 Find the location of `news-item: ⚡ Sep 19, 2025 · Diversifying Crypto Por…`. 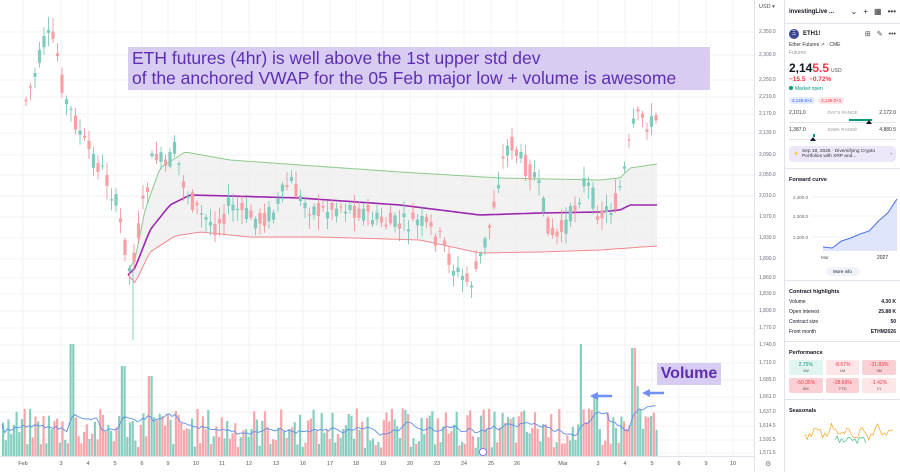

news-item: ⚡ Sep 19, 2025 · Diversifying Crypto Por… is located at coordinates (842, 154).